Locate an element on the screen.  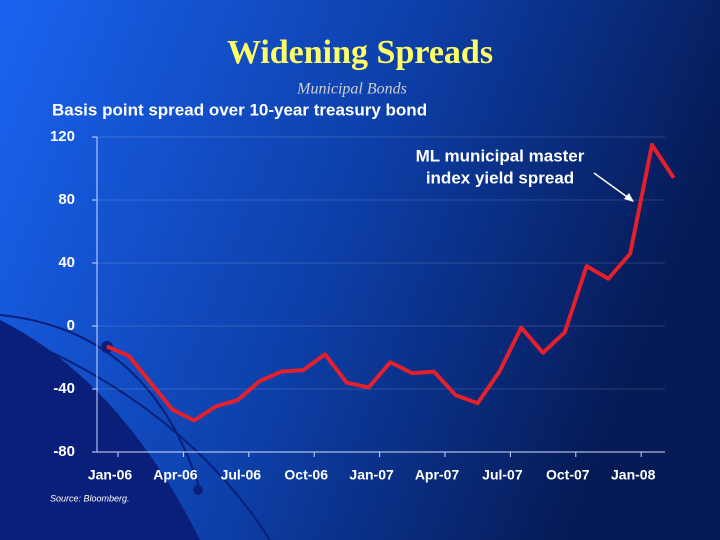
annotation: index yield spread is located at coordinates (500, 177).